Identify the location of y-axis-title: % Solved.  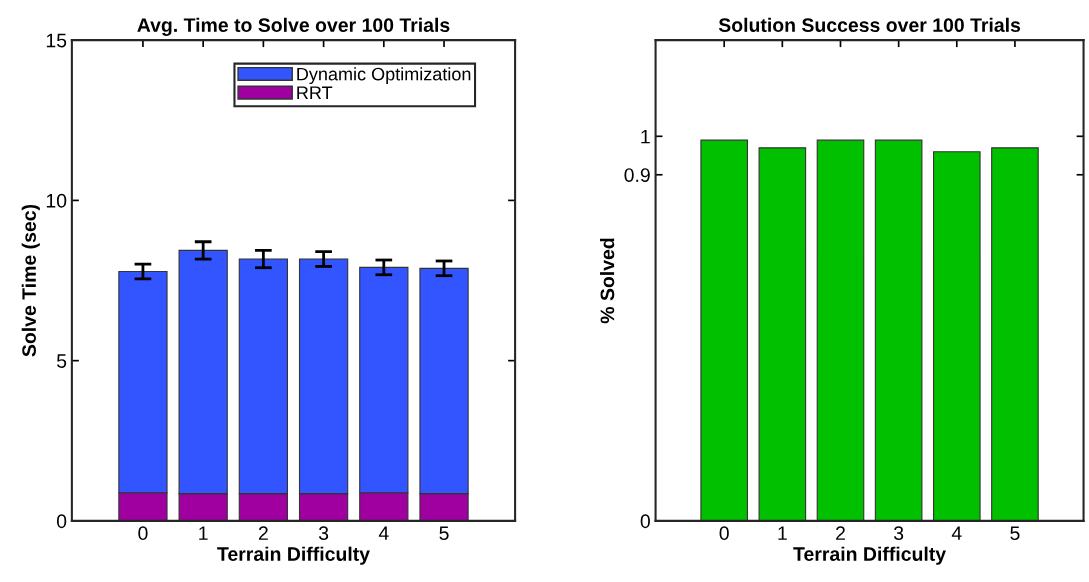
(607, 281).